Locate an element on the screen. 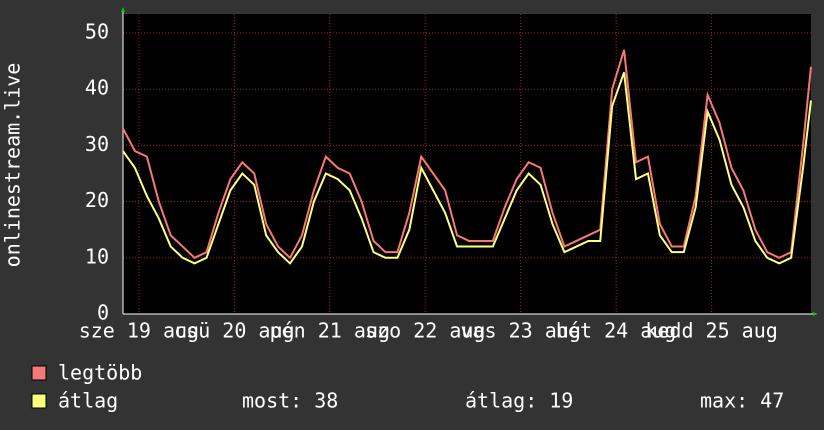  y-tick-label: 50 is located at coordinates (97, 32).